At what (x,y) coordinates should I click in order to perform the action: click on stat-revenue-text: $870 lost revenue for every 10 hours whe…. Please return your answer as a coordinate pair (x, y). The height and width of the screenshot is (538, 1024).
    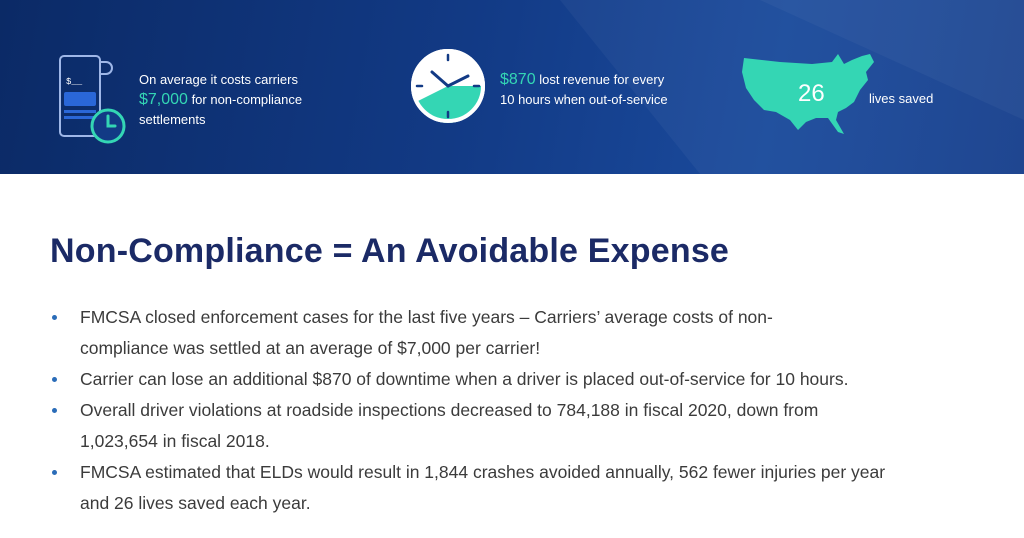
    Looking at the image, I should click on (584, 90).